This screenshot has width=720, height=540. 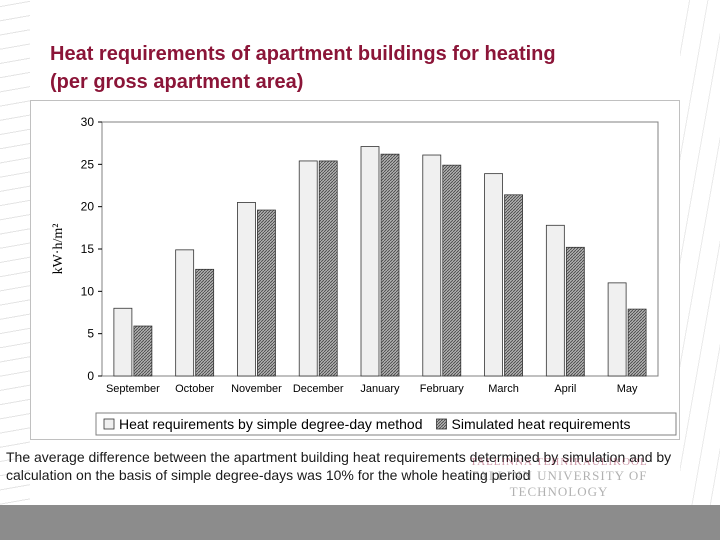 I want to click on x-tick-label: October, so click(x=194, y=389).